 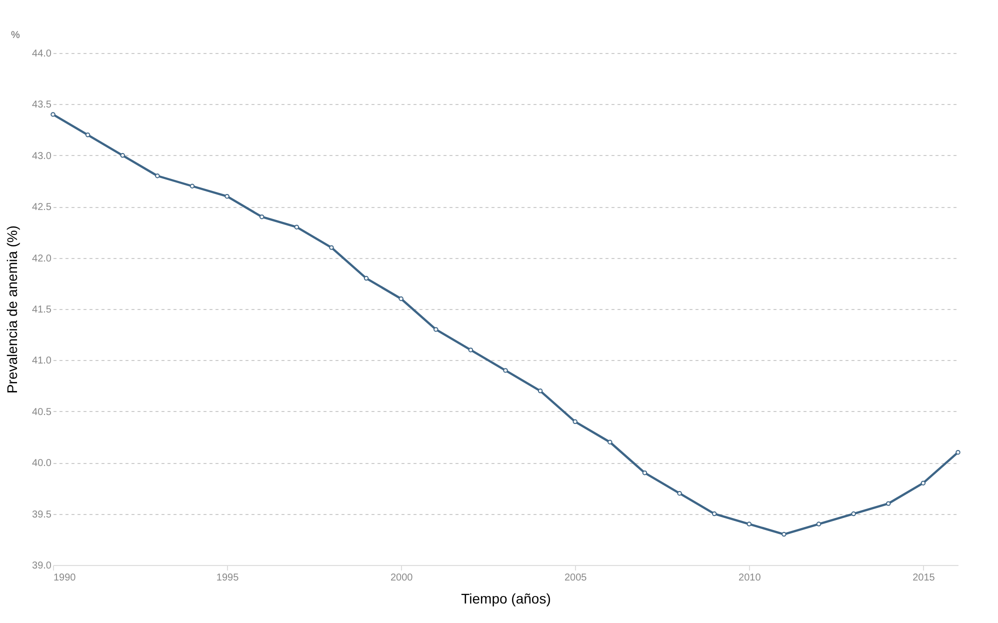 What do you see at coordinates (42, 412) in the screenshot?
I see `y-tick-label: 40.5` at bounding box center [42, 412].